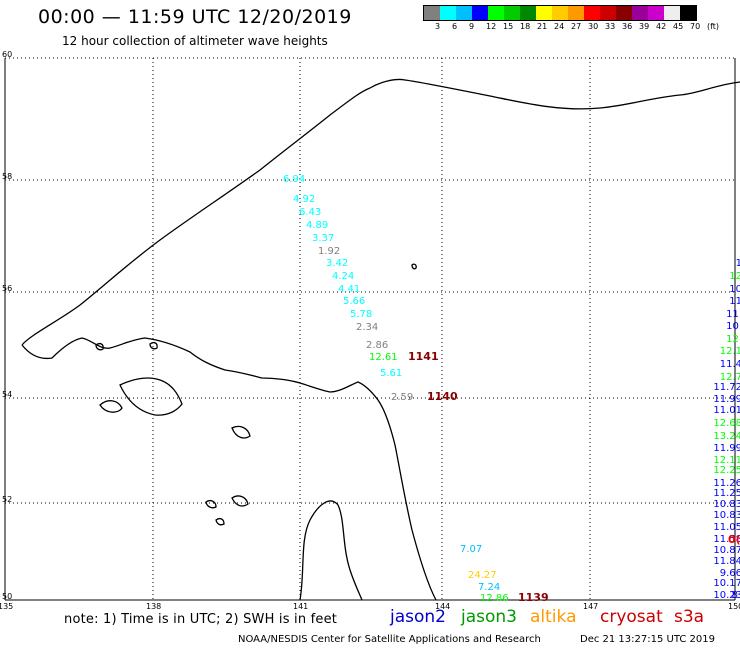 The width and height of the screenshot is (740, 650). What do you see at coordinates (331, 550) in the screenshot?
I see `island-west` at bounding box center [331, 550].